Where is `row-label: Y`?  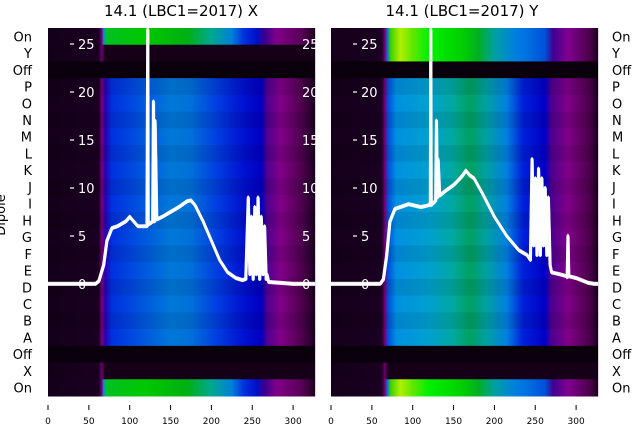
row-label: Y is located at coordinates (615, 54).